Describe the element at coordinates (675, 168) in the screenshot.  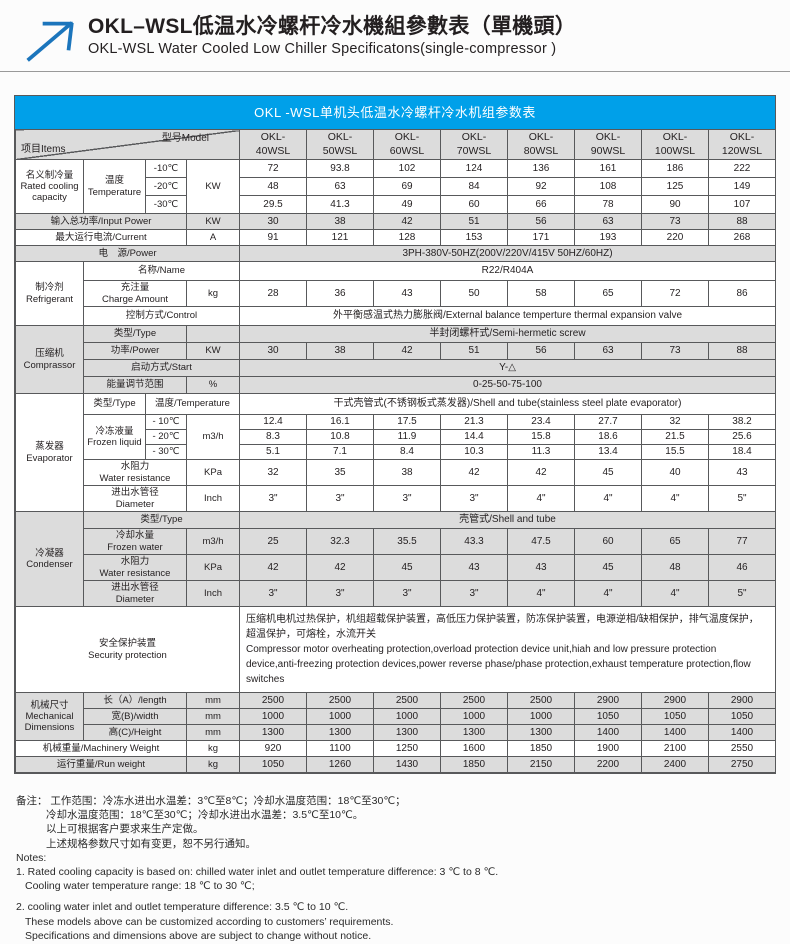
I see `value-cell: 186` at that location.